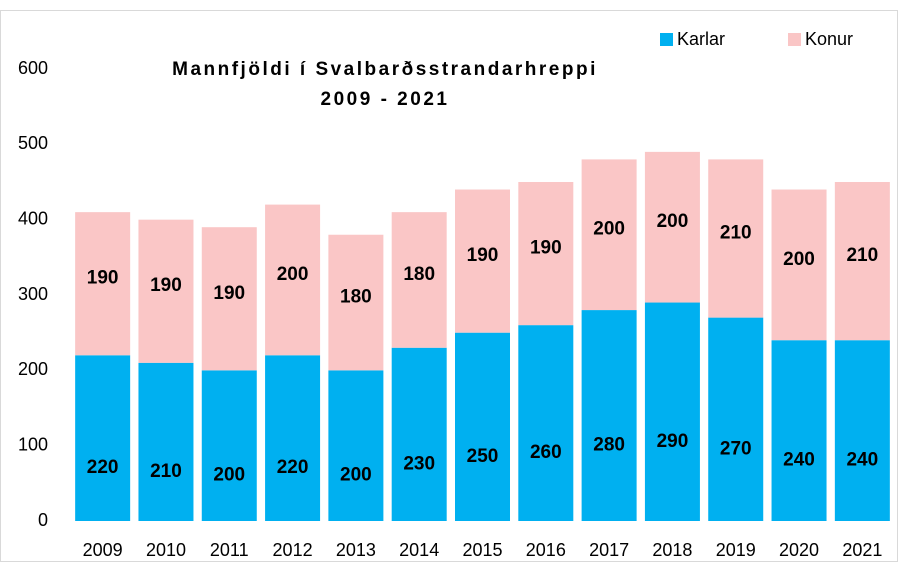  Describe the element at coordinates (33, 444) in the screenshot. I see `y-tick-label: 100` at that location.